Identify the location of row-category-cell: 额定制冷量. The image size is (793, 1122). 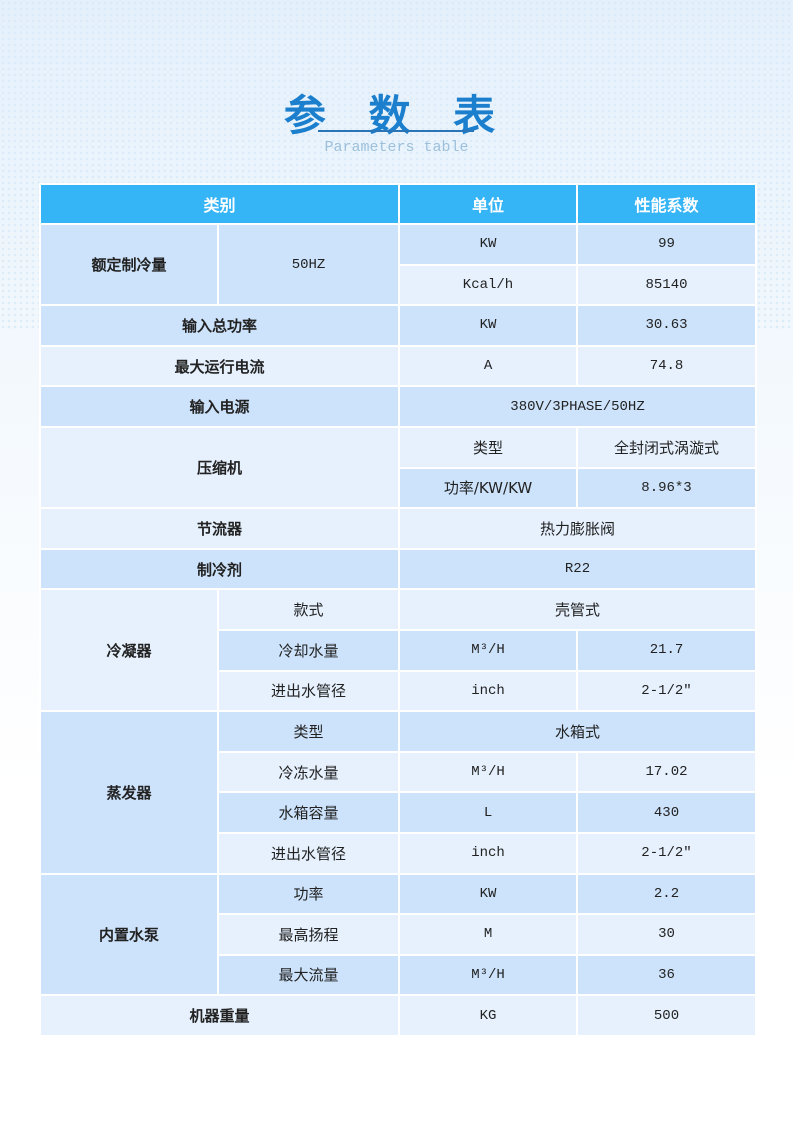
(129, 265).